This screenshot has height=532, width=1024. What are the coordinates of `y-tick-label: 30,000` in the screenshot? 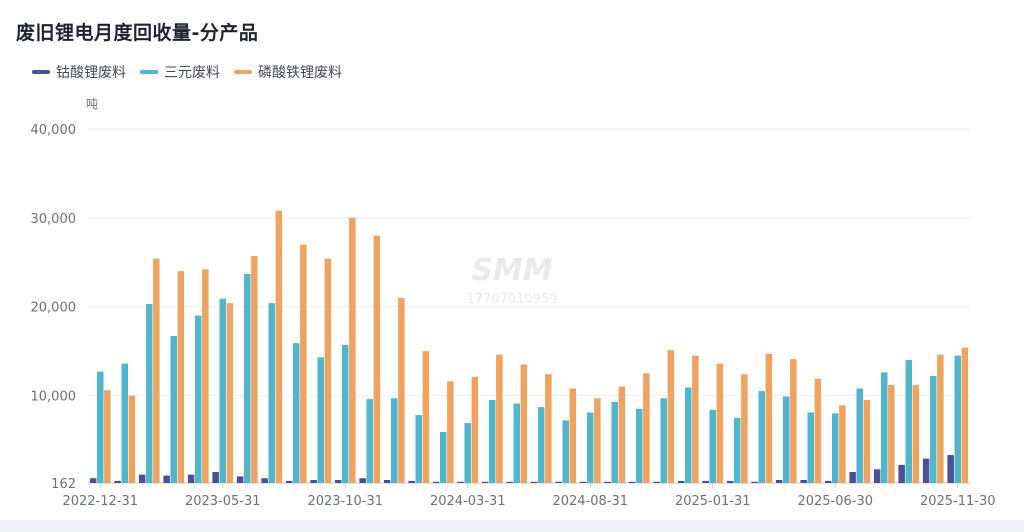 It's located at (54, 219).